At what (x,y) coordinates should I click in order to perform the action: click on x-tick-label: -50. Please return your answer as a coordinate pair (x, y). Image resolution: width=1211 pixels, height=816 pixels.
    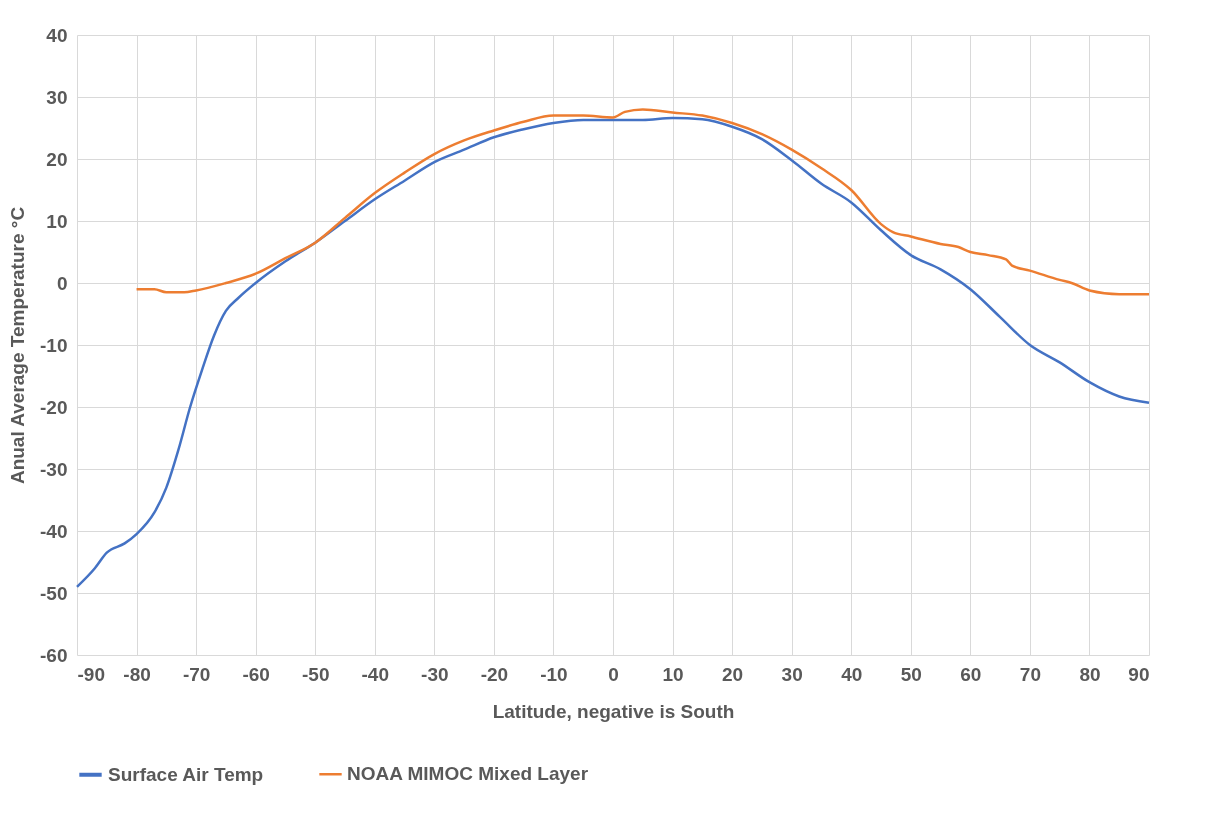
    Looking at the image, I should click on (315, 674).